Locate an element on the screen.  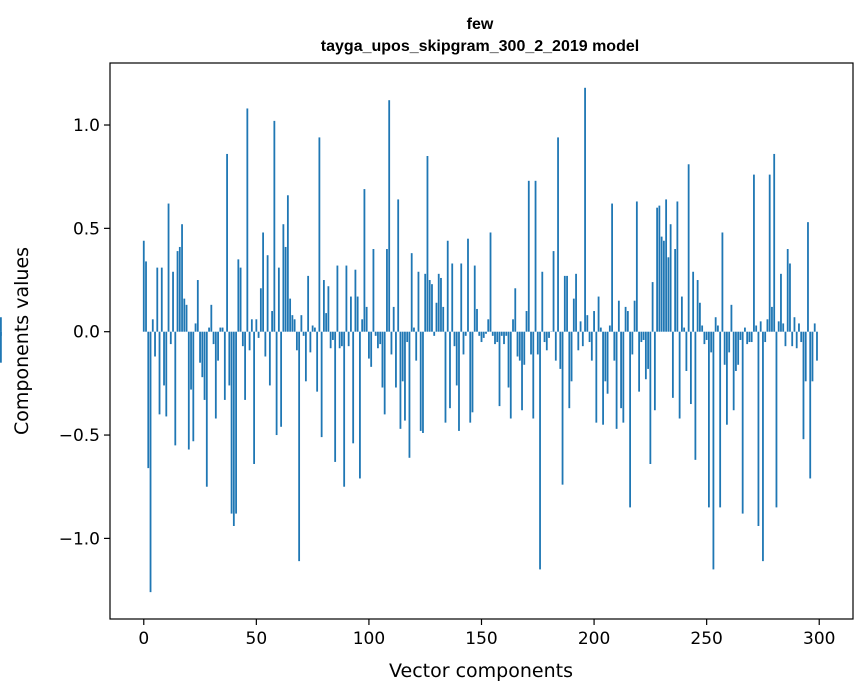
chart-title: few is located at coordinates (480, 24).